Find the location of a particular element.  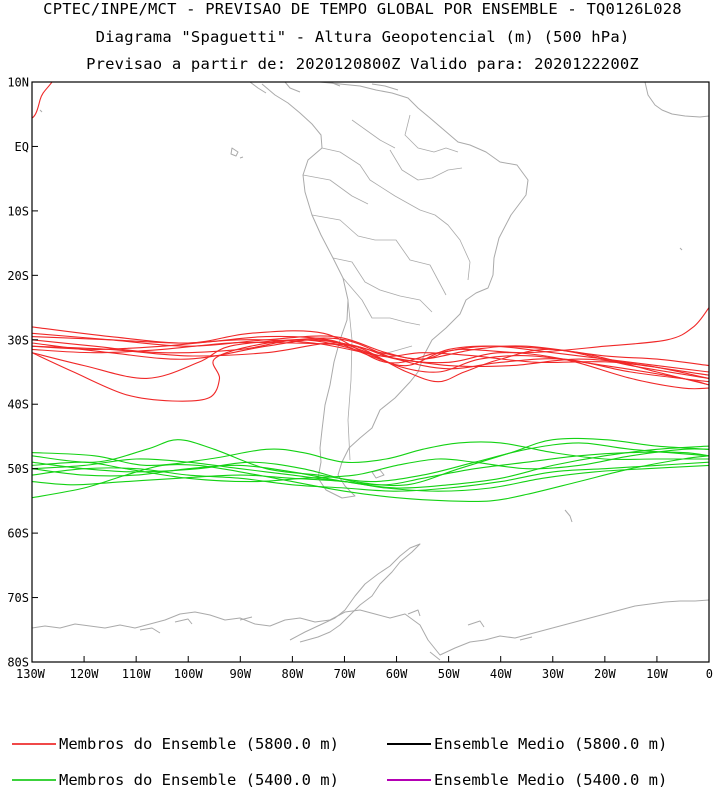

x-tick-label: 70W is located at coordinates (345, 674).